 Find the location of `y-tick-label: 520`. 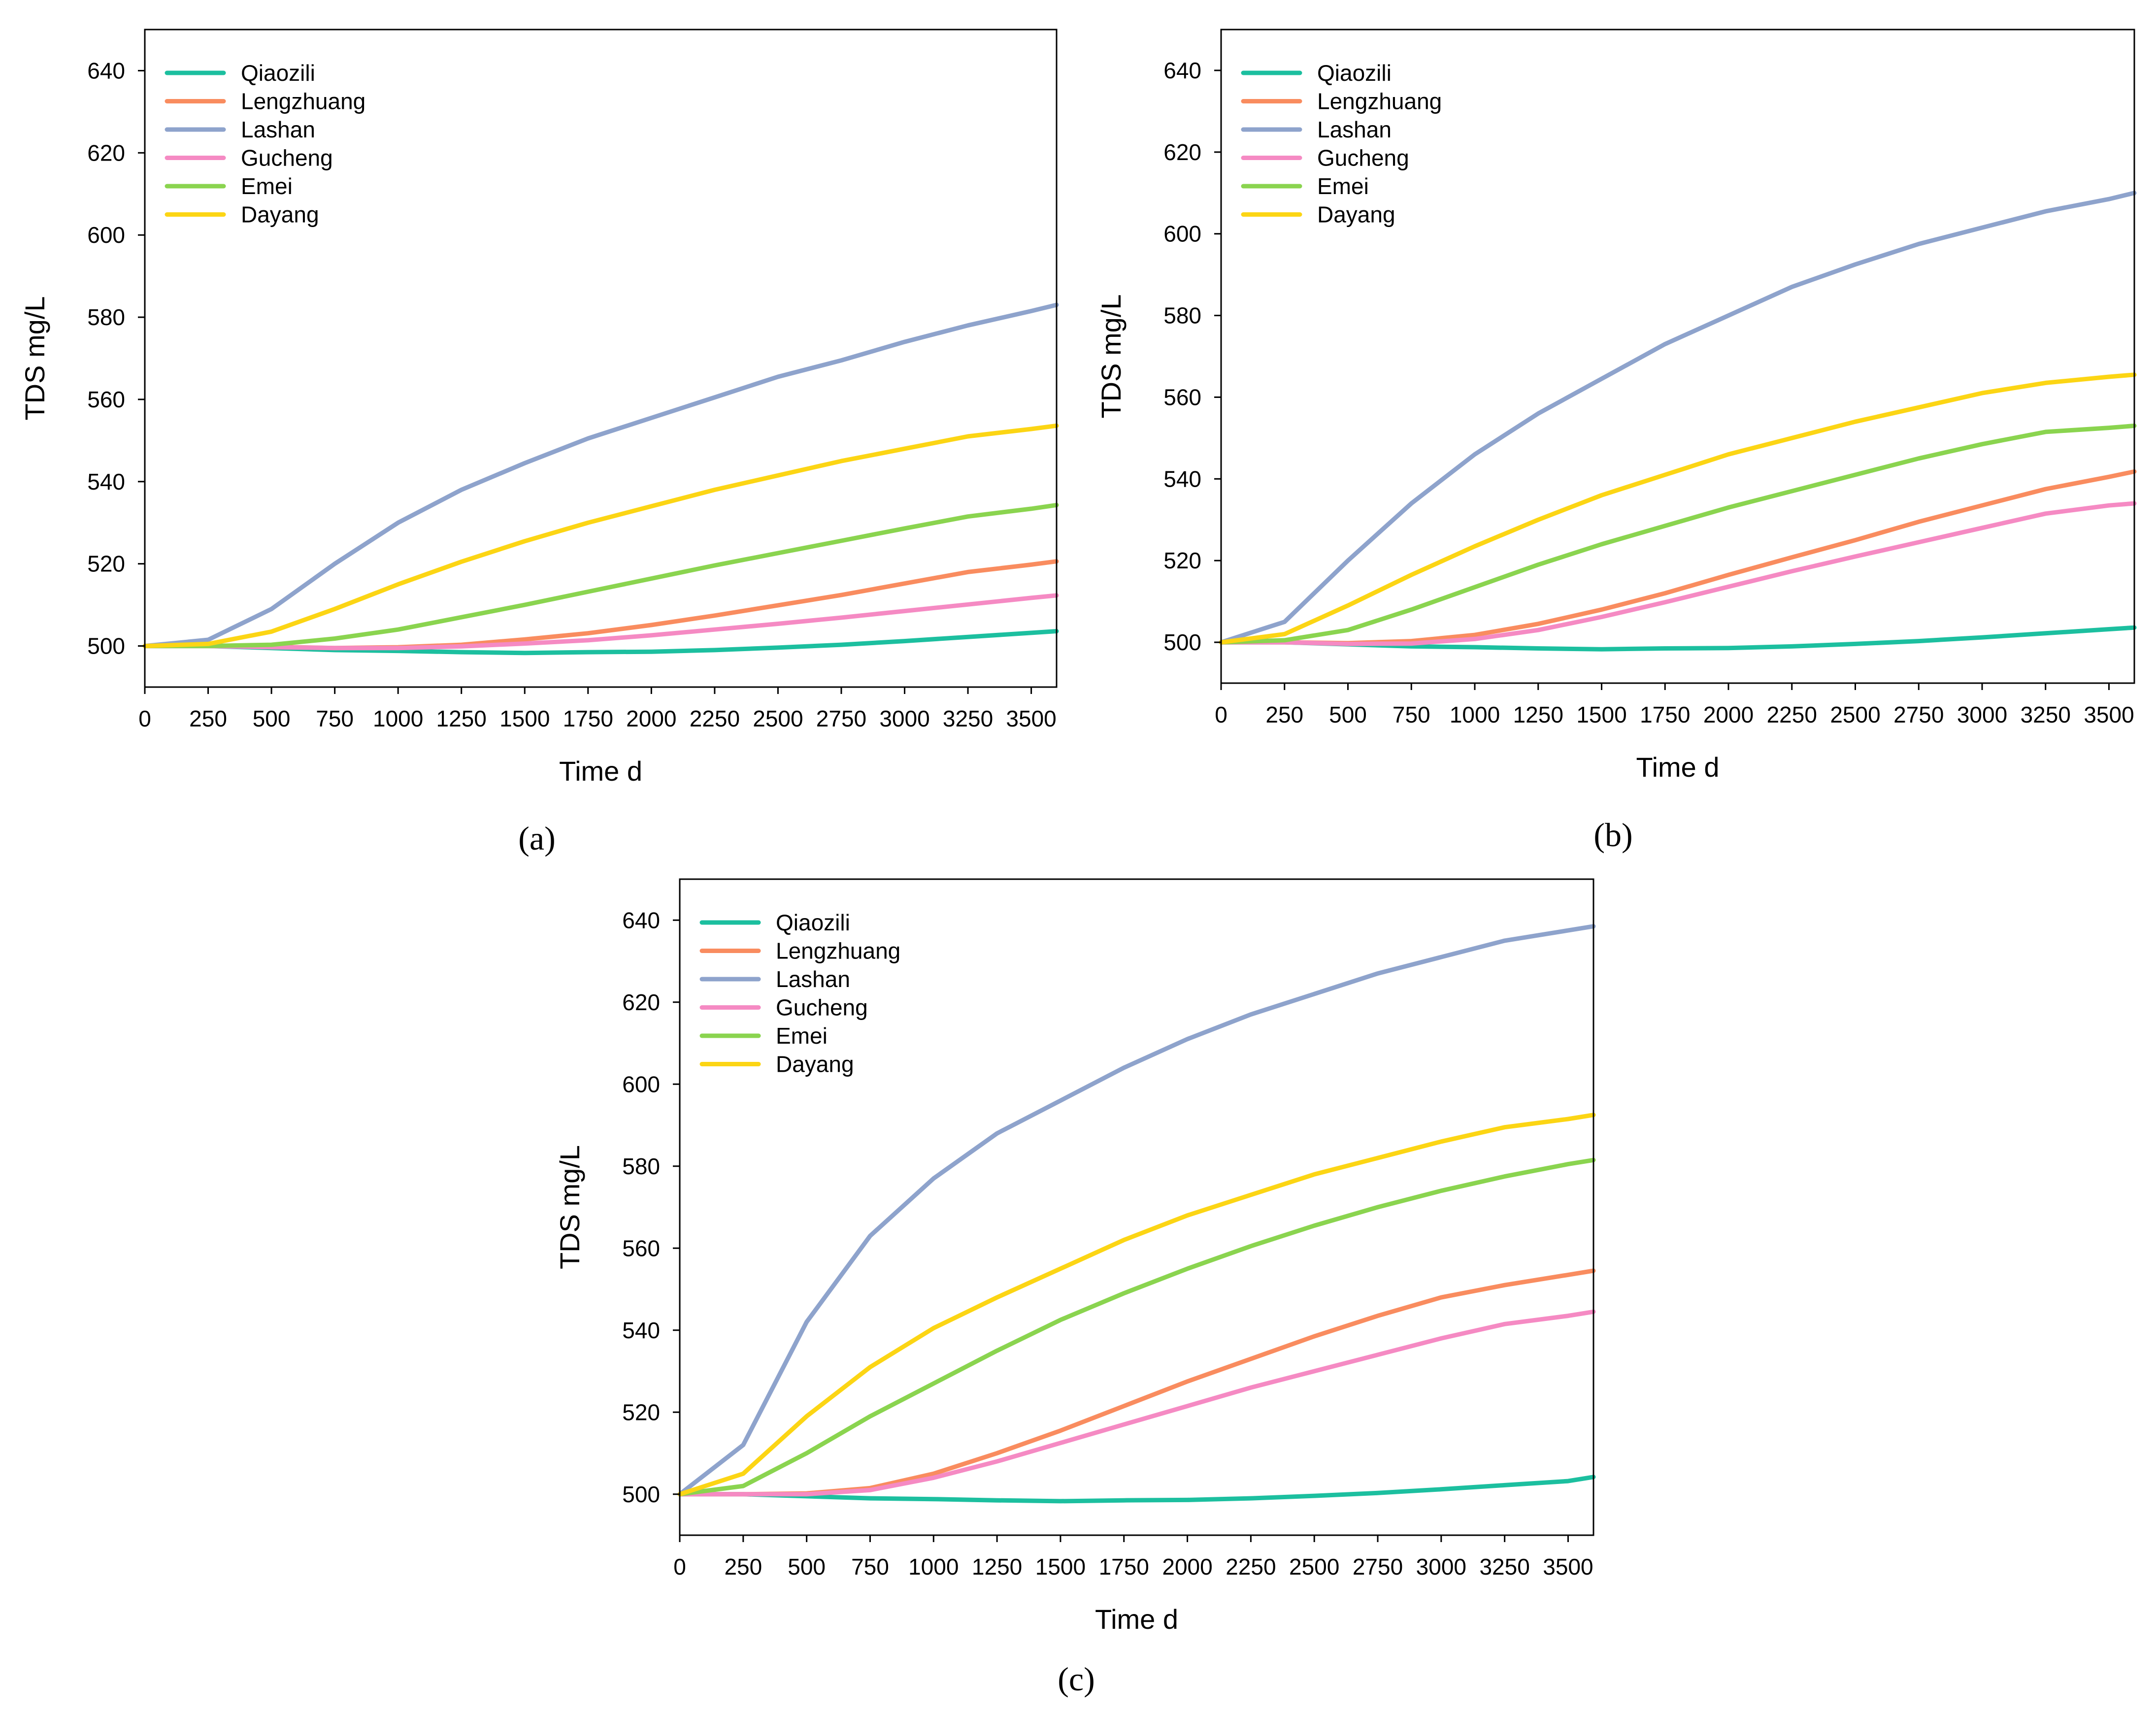

y-tick-label: 520 is located at coordinates (641, 1412).